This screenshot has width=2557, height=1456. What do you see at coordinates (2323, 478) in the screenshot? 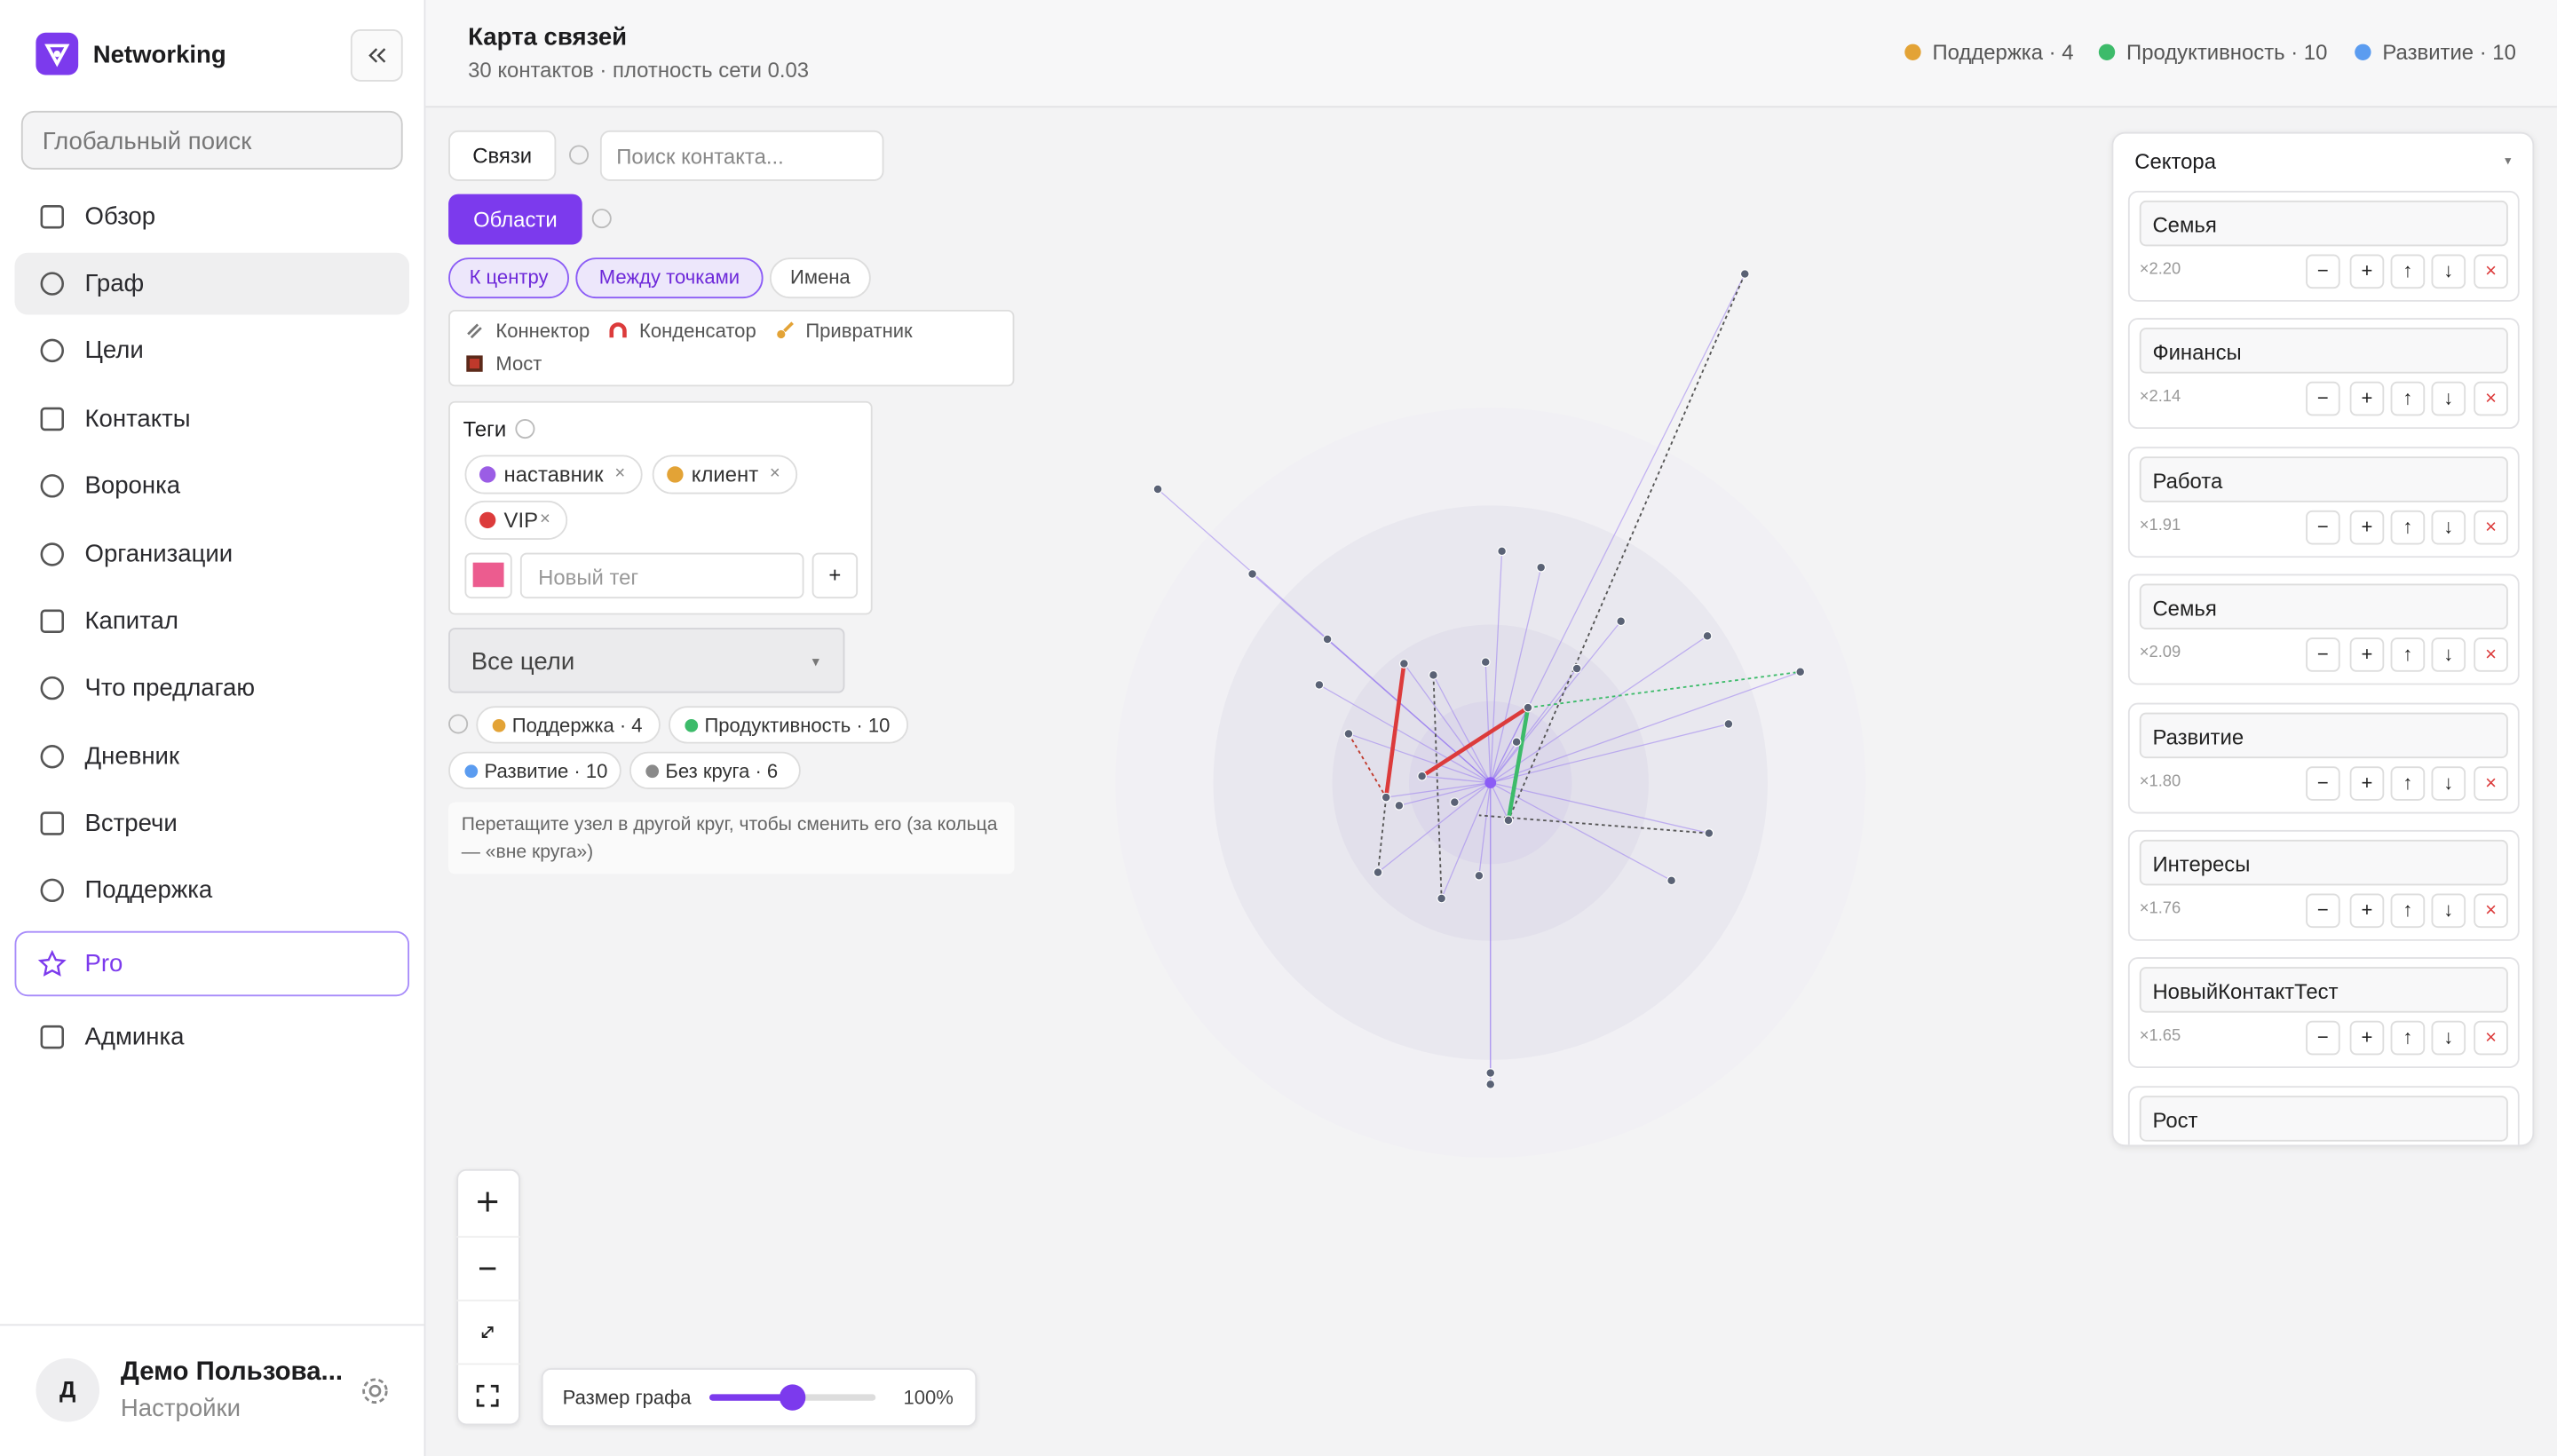
I see `sector-name-input: Работа` at bounding box center [2323, 478].